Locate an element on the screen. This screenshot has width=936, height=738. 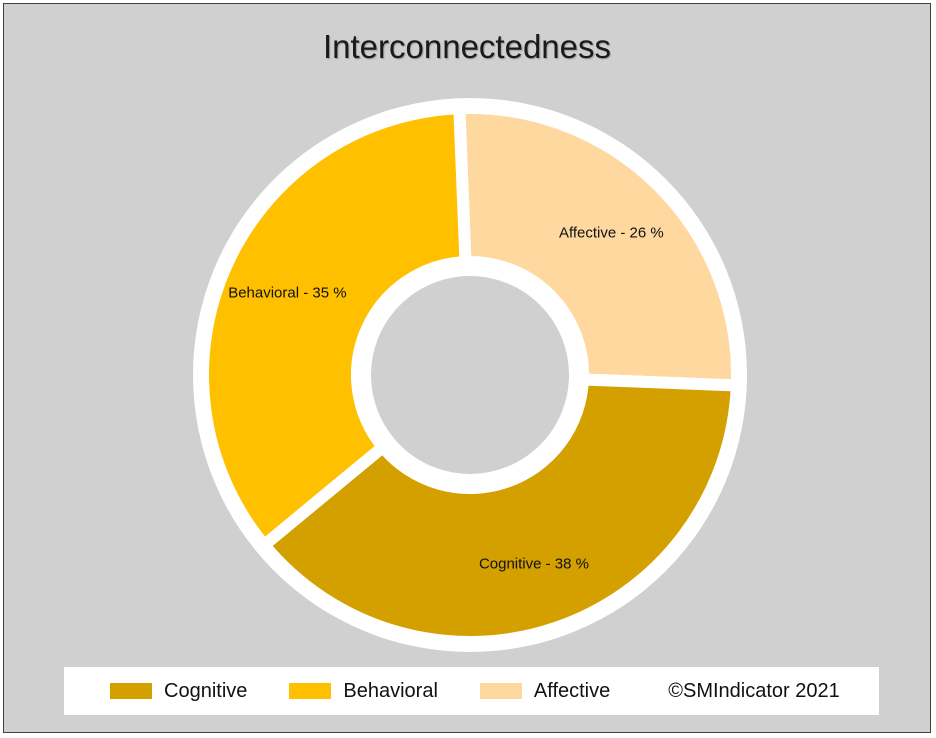
slice-label-affective: Affective - 26 % is located at coordinates (611, 233).